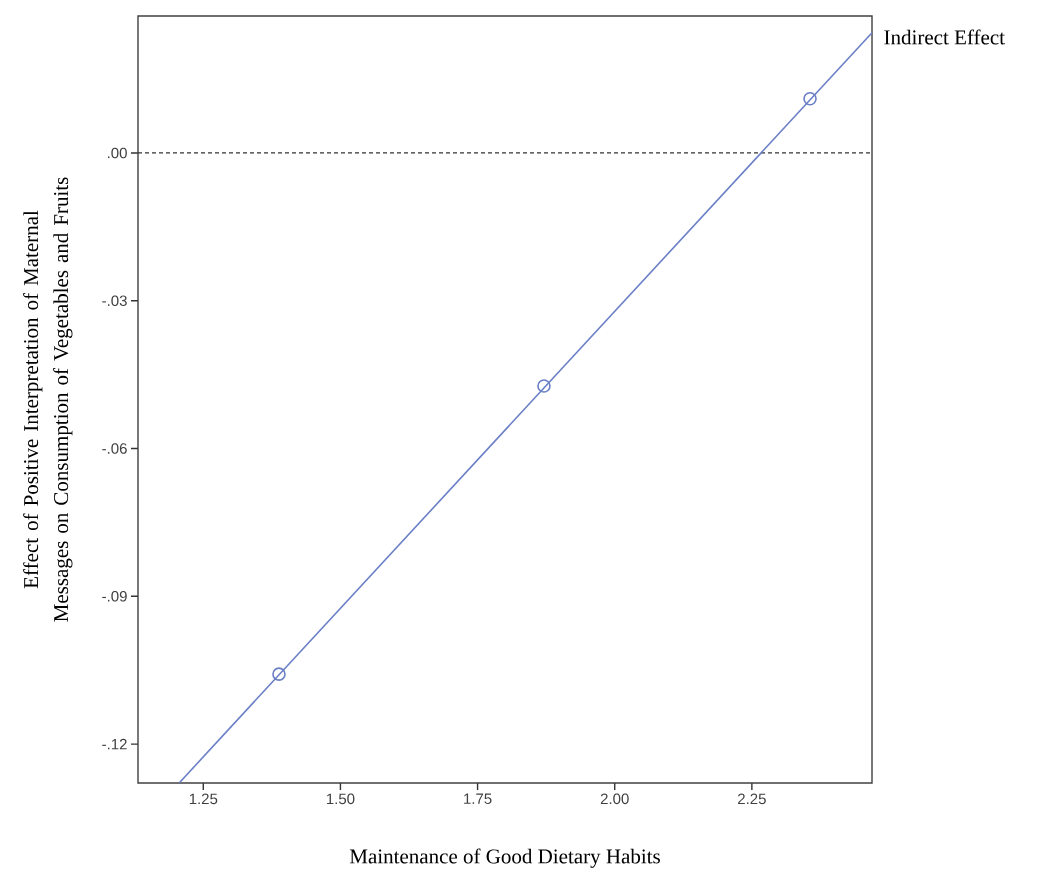 The height and width of the screenshot is (876, 1042). I want to click on y-tick-label: .00, so click(117, 153).